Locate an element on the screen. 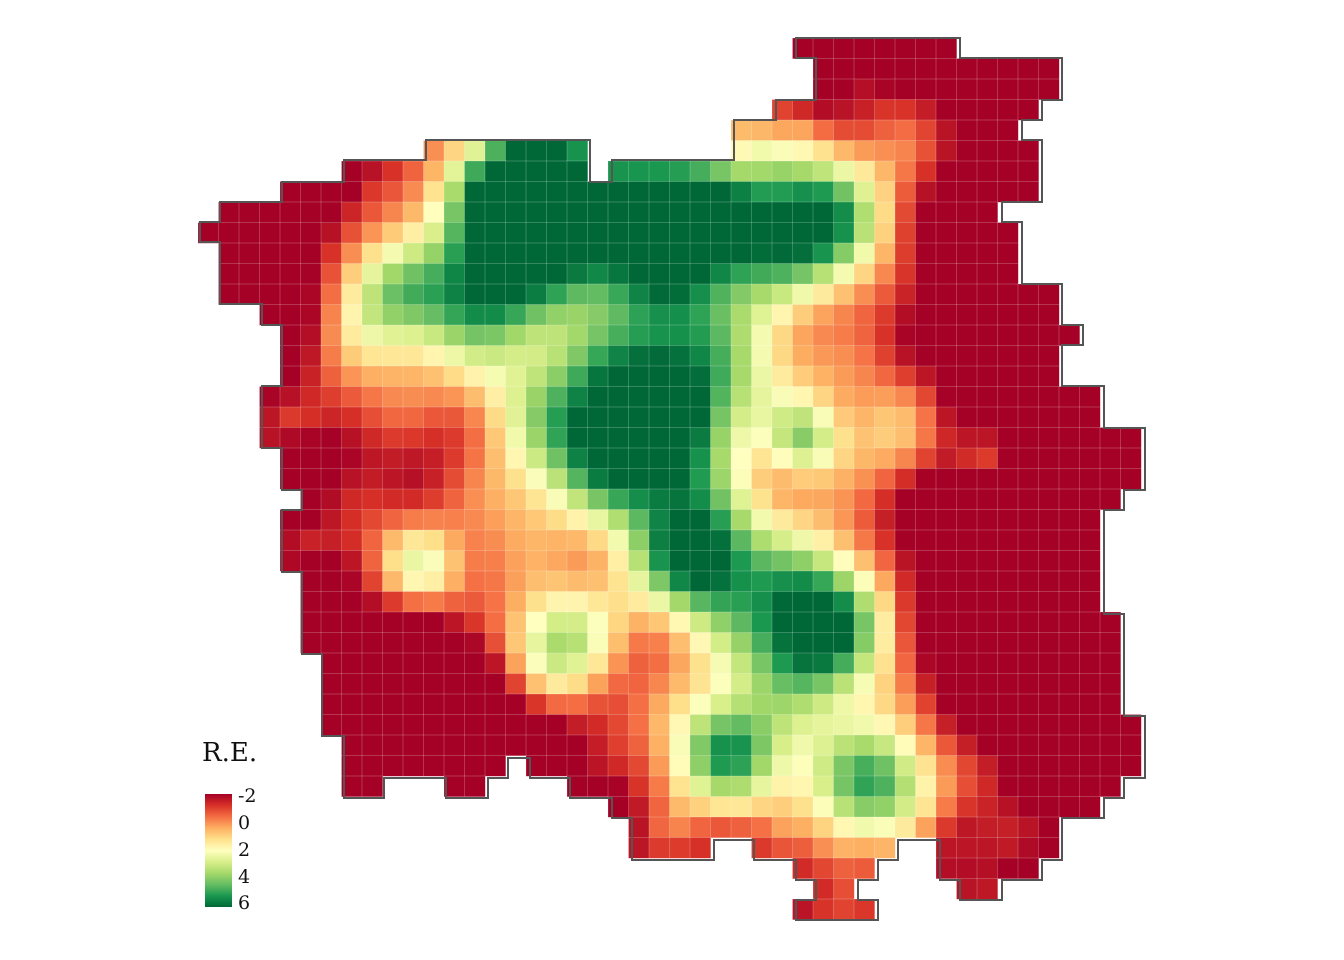 The height and width of the screenshot is (960, 1344). legend-tick-label: 0 is located at coordinates (244, 823).